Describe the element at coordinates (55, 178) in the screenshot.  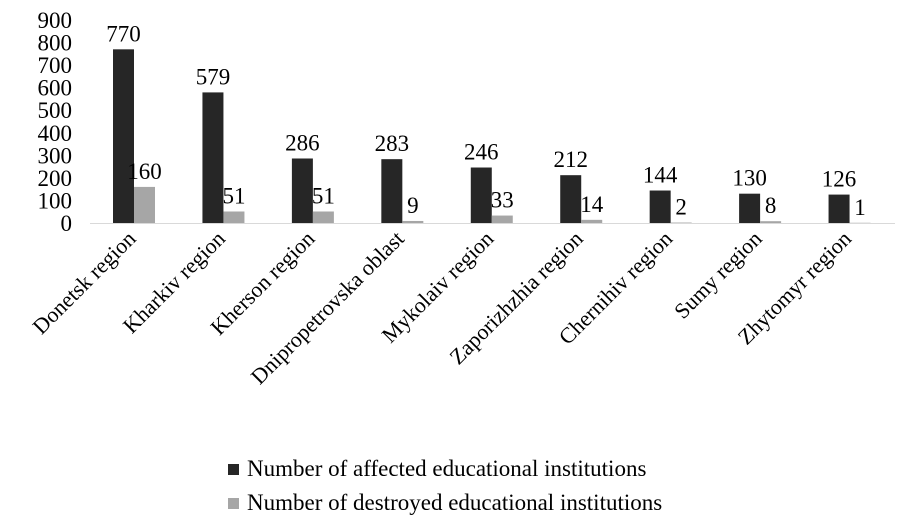
I see `y-tick-label: 200` at that location.